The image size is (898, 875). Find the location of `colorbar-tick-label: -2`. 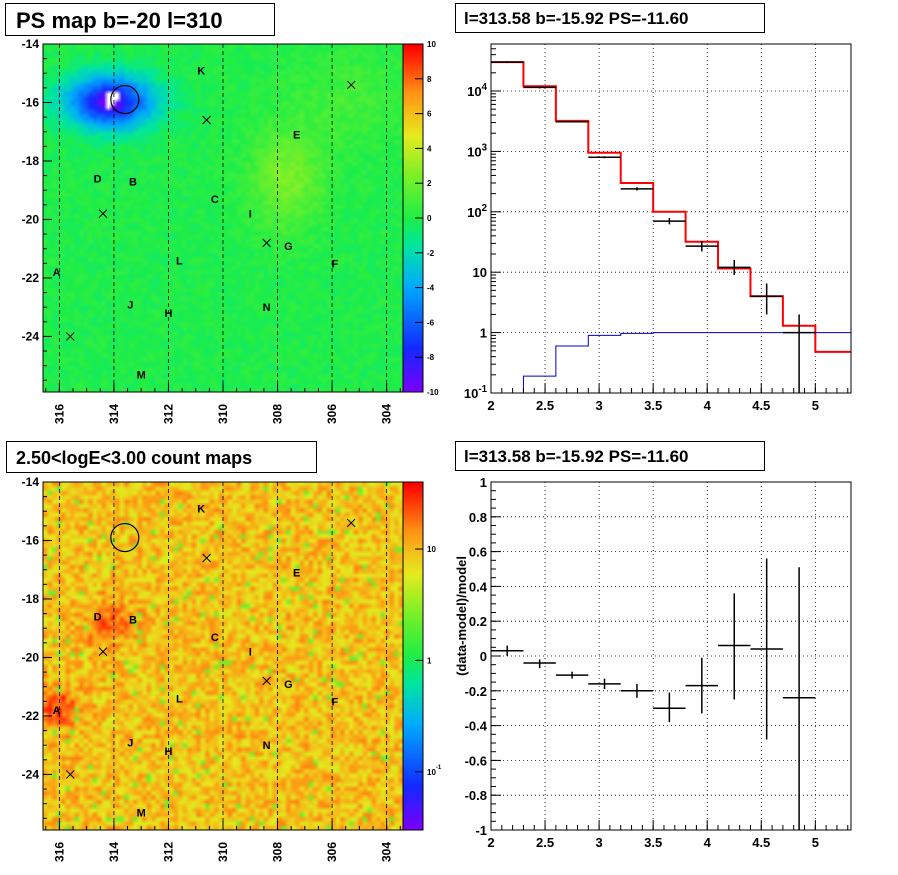

colorbar-tick-label: -2 is located at coordinates (431, 253).